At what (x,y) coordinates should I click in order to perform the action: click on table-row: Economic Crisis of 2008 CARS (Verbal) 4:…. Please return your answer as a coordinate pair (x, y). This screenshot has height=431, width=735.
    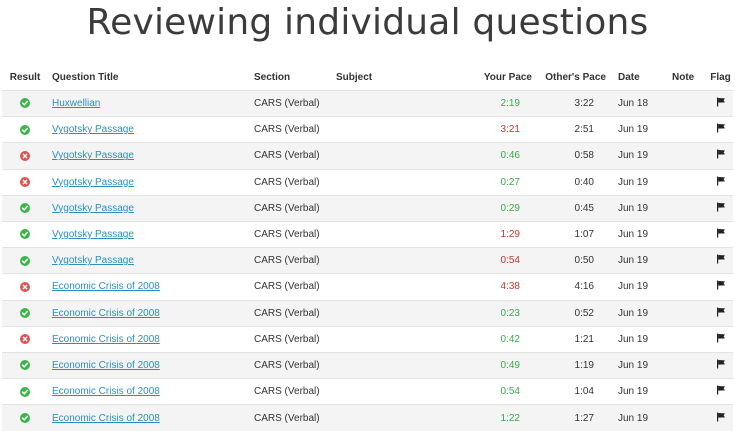
    Looking at the image, I should click on (367, 286).